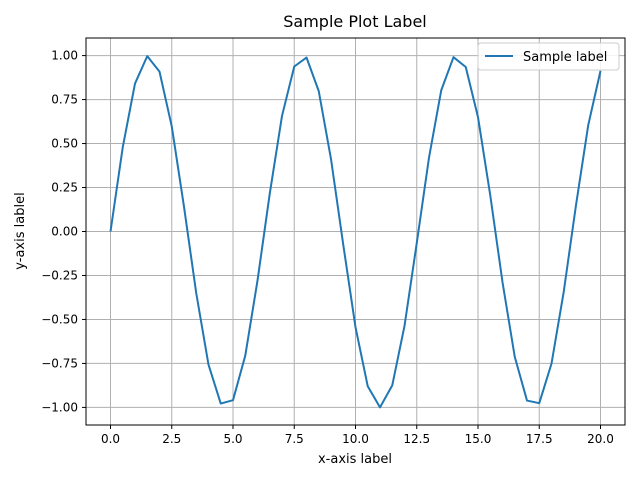  What do you see at coordinates (354, 21) in the screenshot?
I see `chart-title: Sample Plot Label` at bounding box center [354, 21].